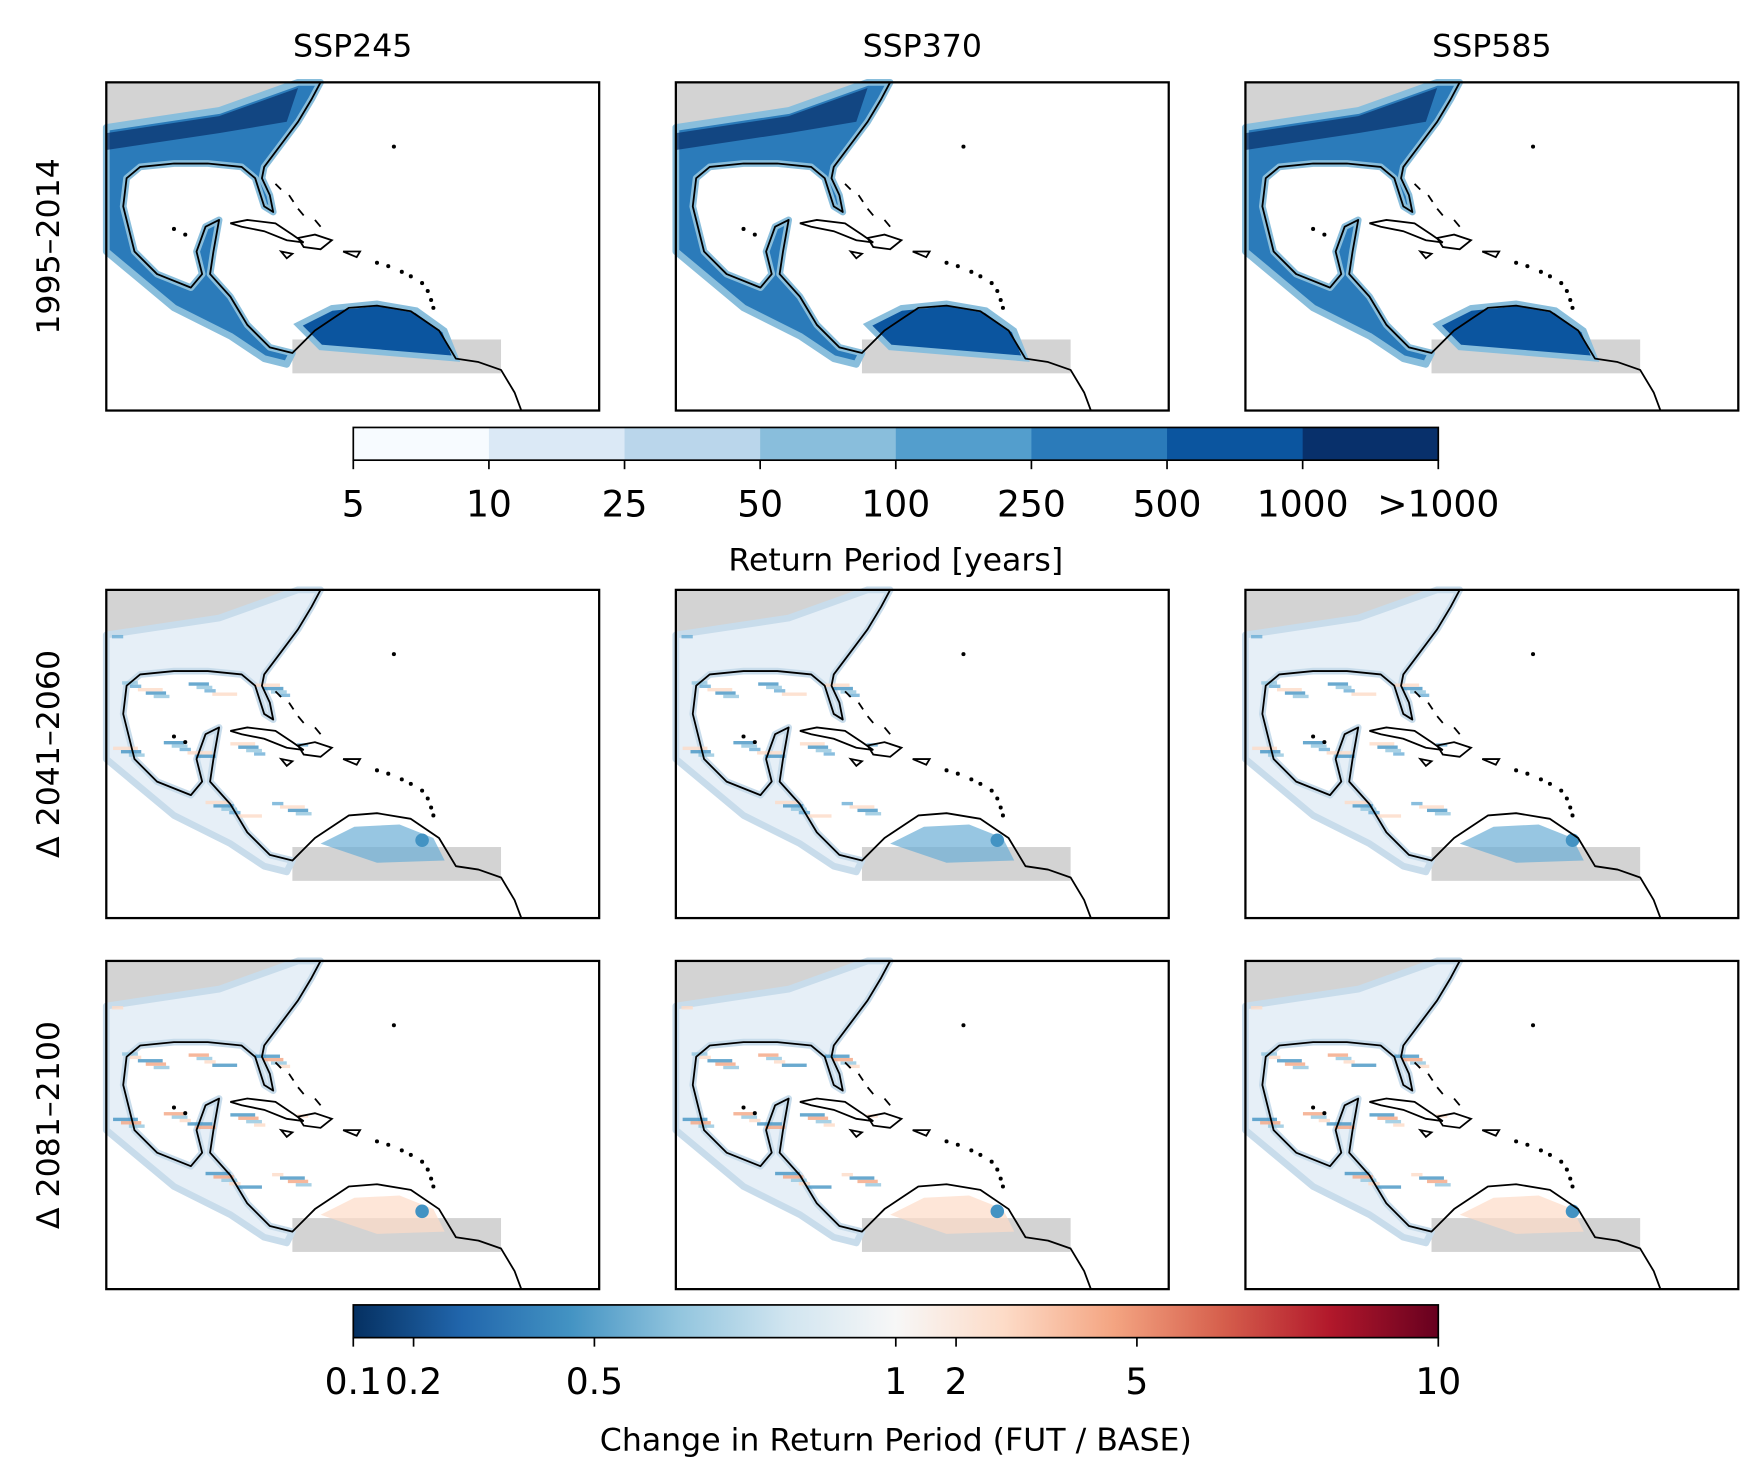 This screenshot has height=1482, width=1760. Describe the element at coordinates (895, 505) in the screenshot. I see `colorbar-tick-label: 100` at that location.